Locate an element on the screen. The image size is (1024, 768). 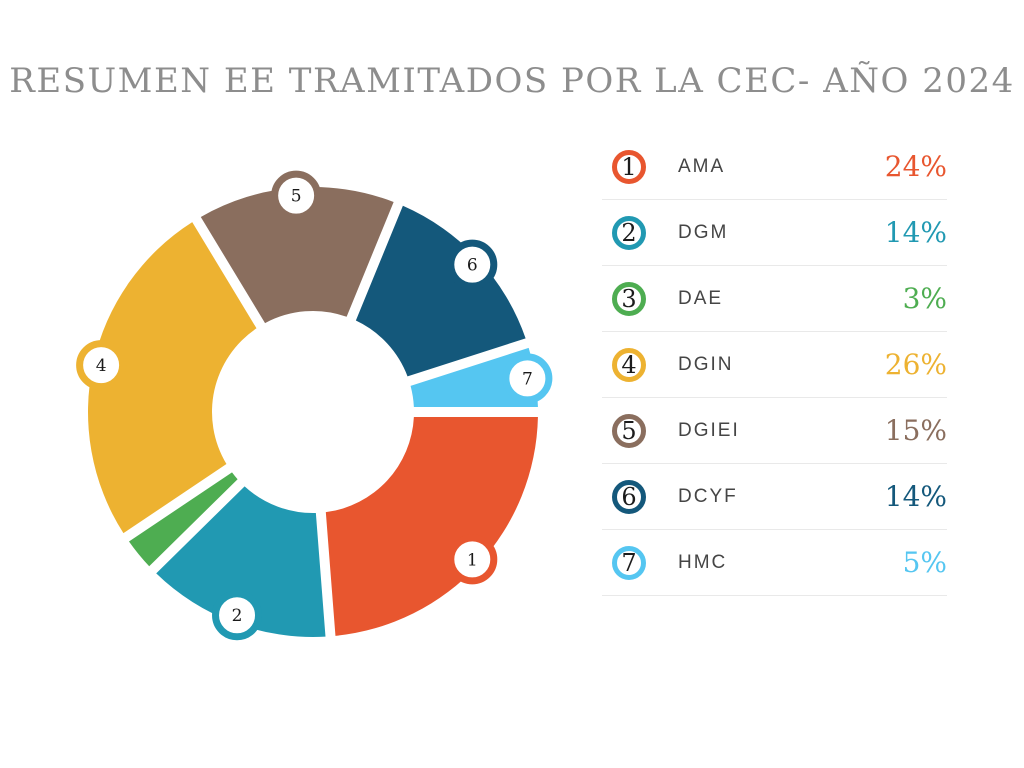
legend-item-value: 24% is located at coordinates (915, 166).